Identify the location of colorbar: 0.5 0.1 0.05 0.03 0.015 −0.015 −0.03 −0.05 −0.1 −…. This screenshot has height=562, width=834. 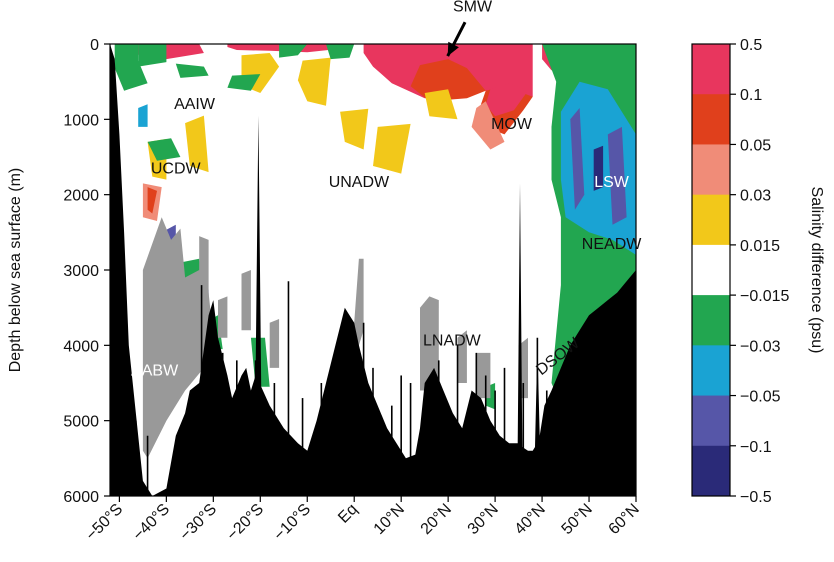
(740, 271).